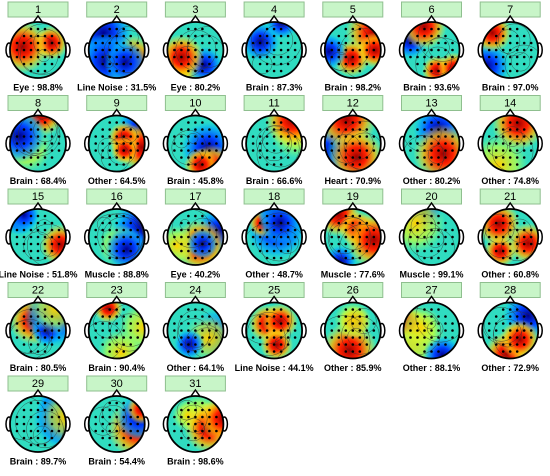 This screenshot has width=550, height=476. I want to click on component-button: 24, so click(195, 290).